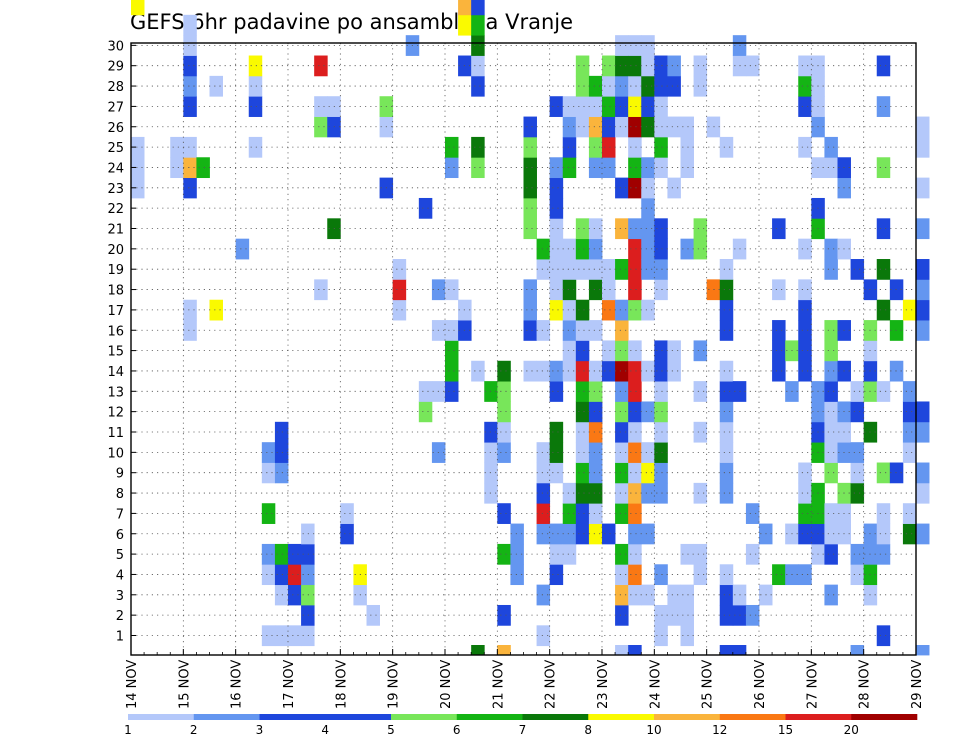 Image resolution: width=960 pixels, height=742 pixels. Describe the element at coordinates (341, 684) in the screenshot. I see `x-tick-label: 18 NOV` at that location.